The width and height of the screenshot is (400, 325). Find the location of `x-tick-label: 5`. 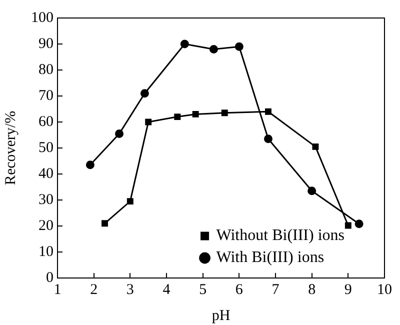

x-tick-label: 5 is located at coordinates (203, 290).